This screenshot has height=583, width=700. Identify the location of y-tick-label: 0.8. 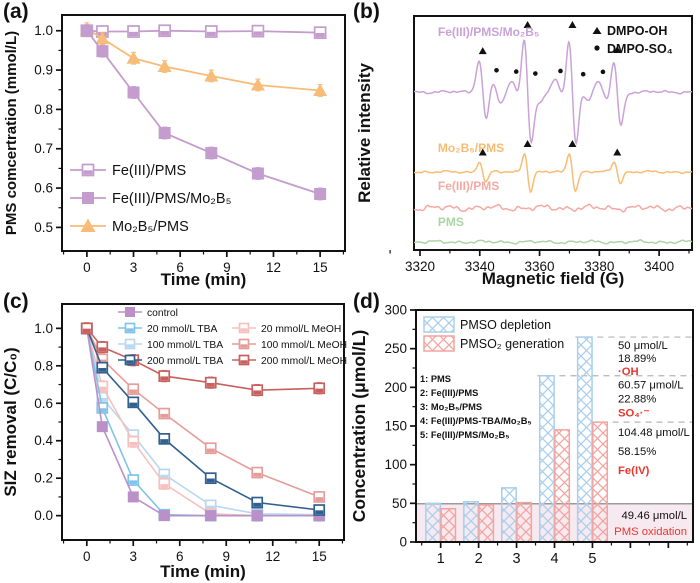
(43, 365).